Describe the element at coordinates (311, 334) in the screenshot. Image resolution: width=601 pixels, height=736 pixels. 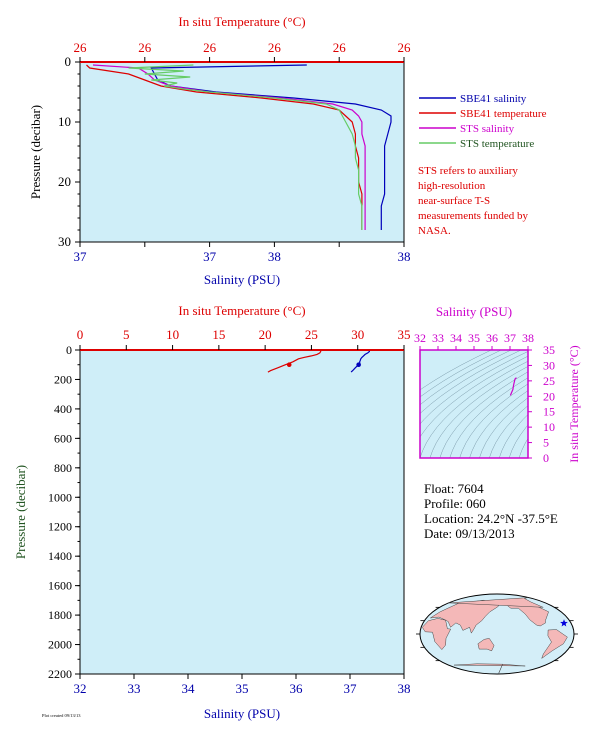
I see `lower-top-tick-label: 25` at that location.